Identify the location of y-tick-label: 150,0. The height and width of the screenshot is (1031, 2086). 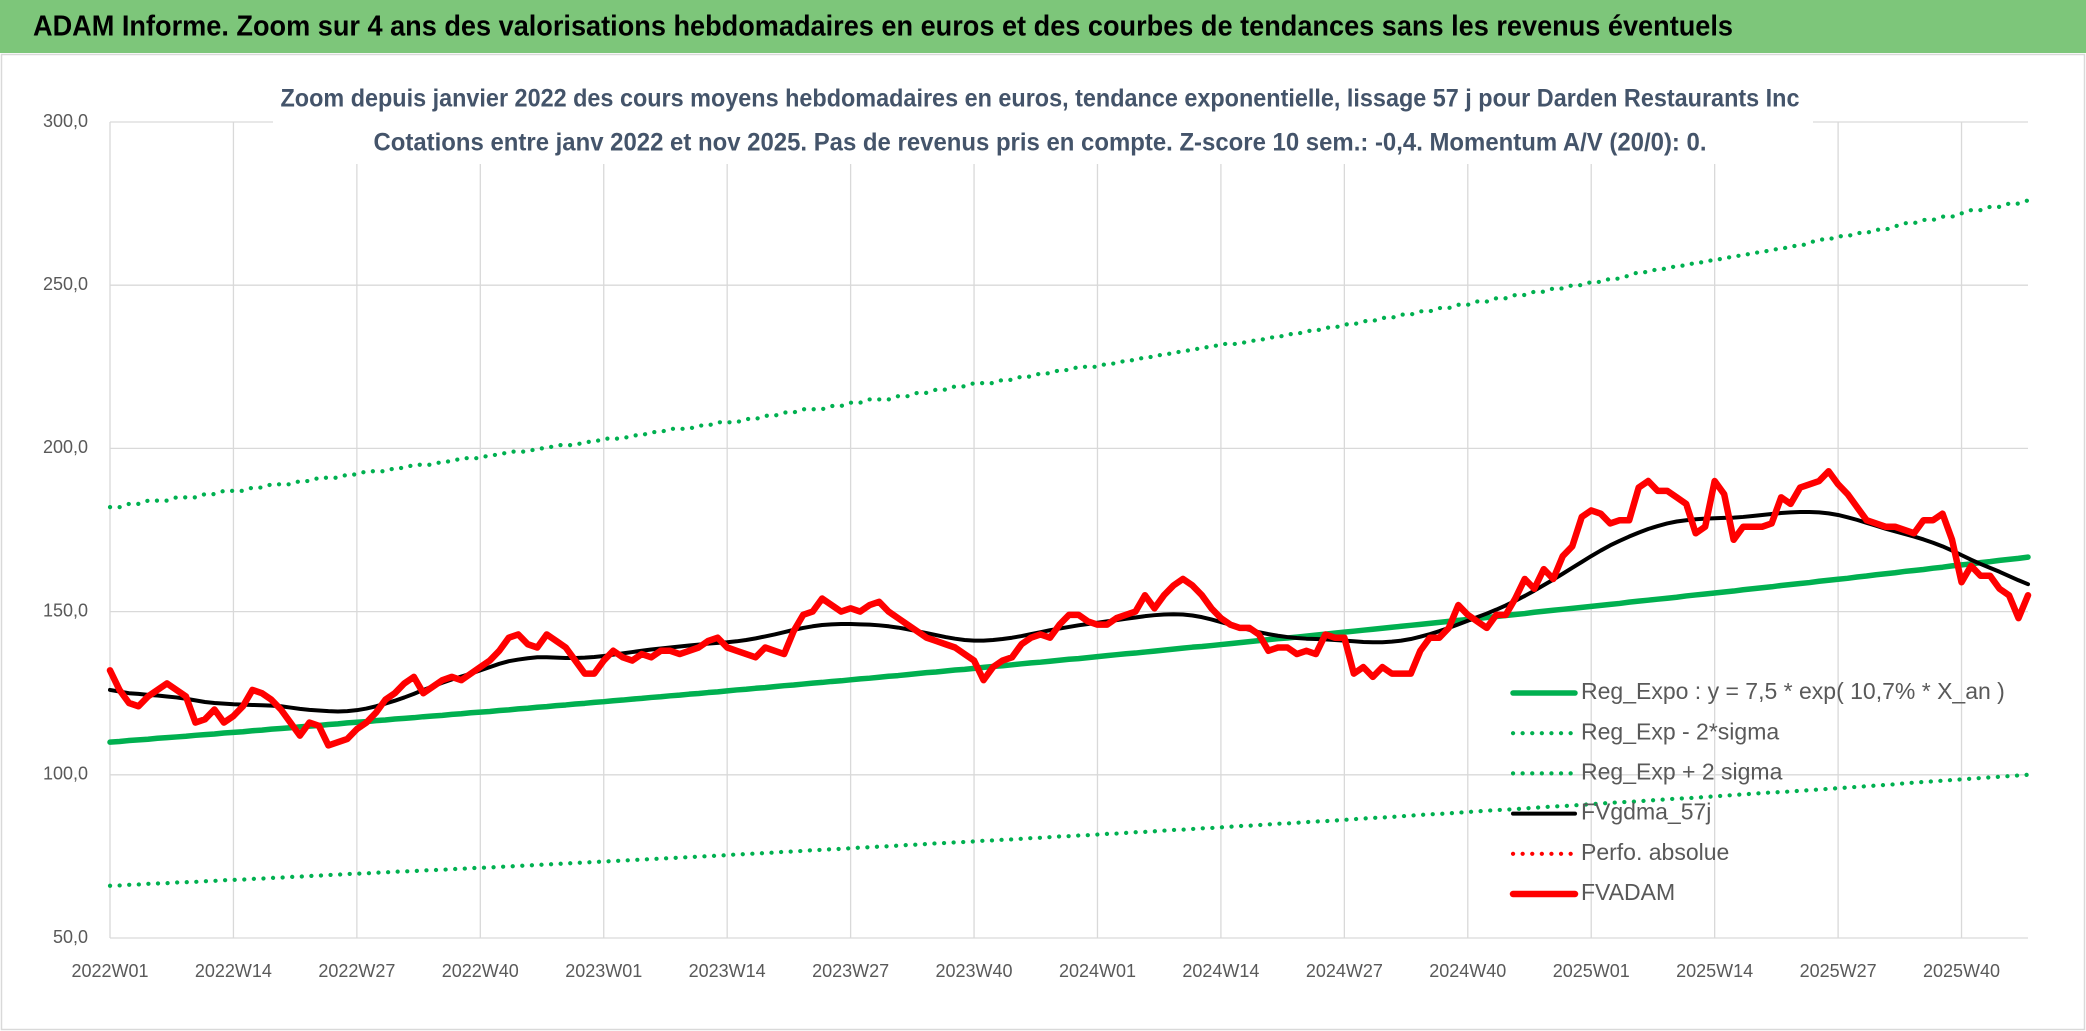
(65, 610).